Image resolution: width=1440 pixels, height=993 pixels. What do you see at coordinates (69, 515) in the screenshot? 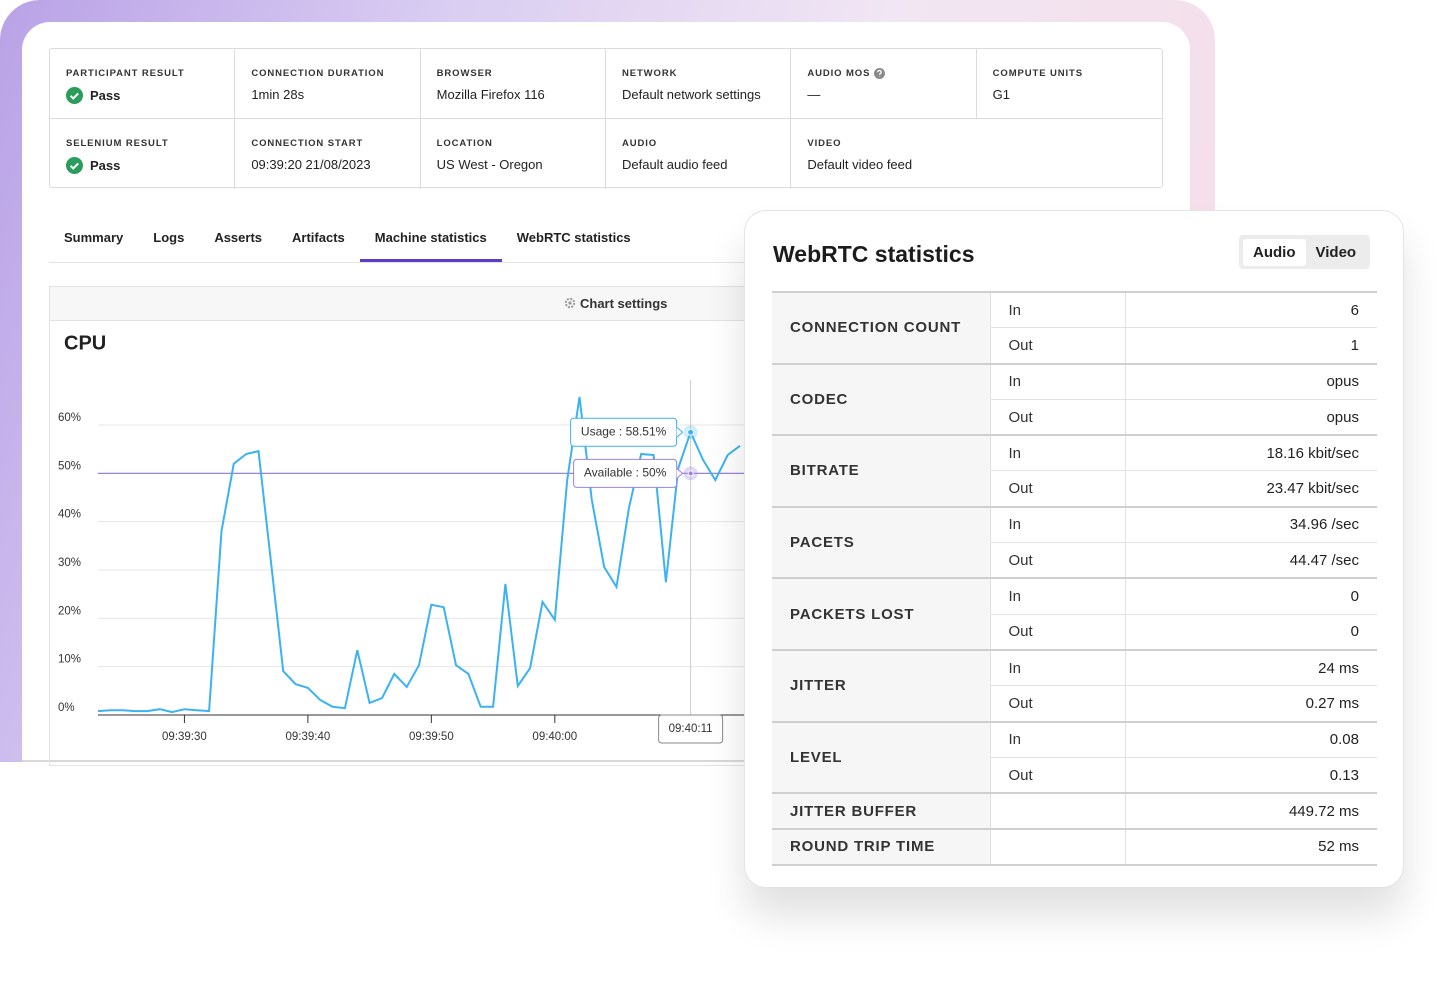
I see `y-tick-label: 40%` at bounding box center [69, 515].